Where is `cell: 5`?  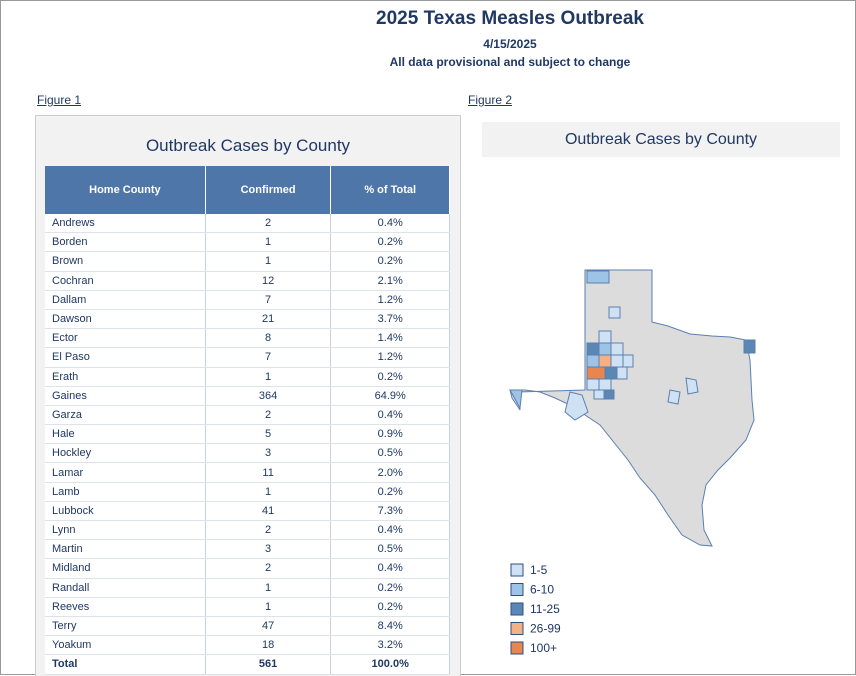
cell: 5 is located at coordinates (268, 434).